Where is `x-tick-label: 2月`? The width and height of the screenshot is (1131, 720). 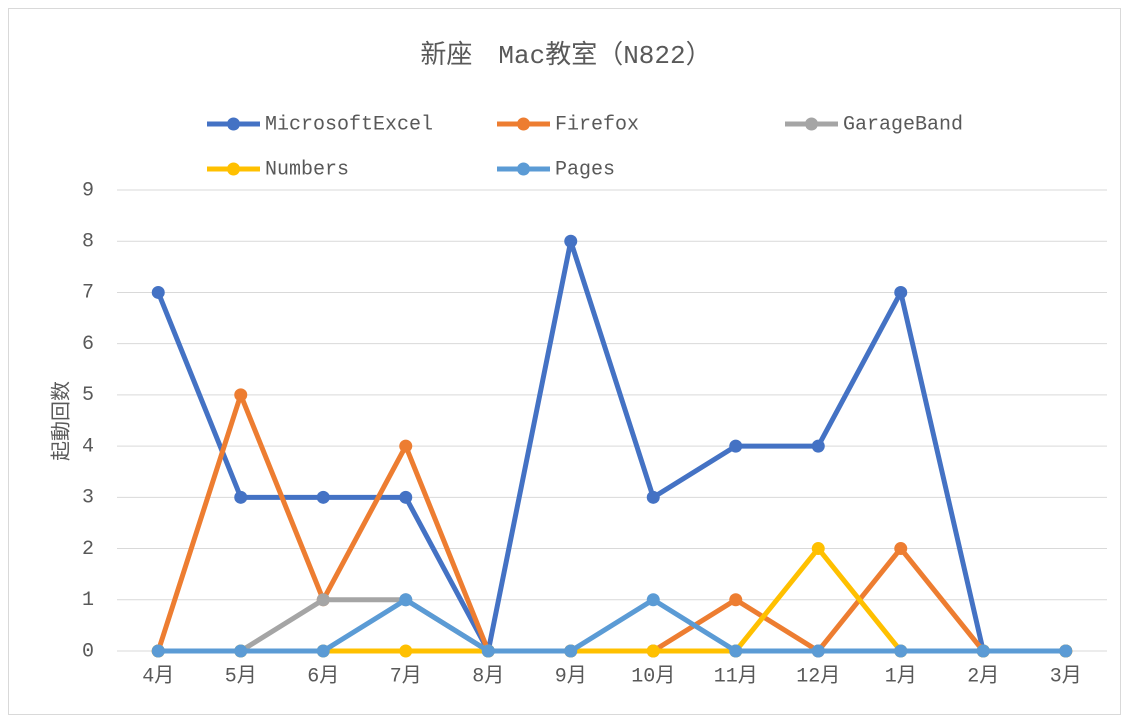
x-tick-label: 2月 is located at coordinates (983, 676).